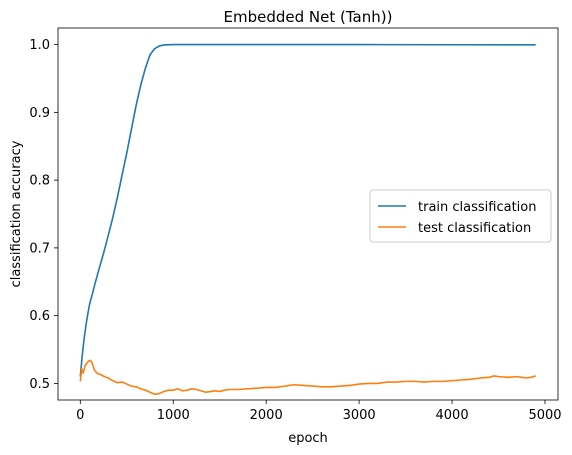 This screenshot has width=572, height=455. Describe the element at coordinates (39, 316) in the screenshot. I see `y-tick-label: 0.6` at that location.